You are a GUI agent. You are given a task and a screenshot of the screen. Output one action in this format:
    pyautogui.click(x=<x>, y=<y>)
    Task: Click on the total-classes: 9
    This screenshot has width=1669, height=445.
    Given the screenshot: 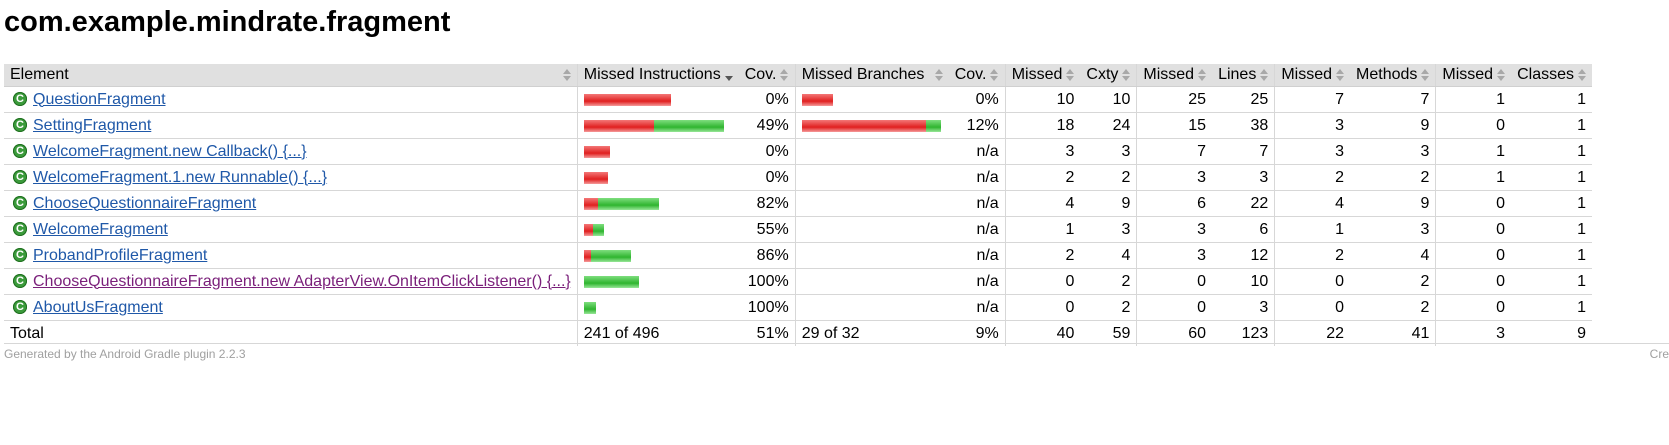 What is the action you would take?
    pyautogui.click(x=1581, y=333)
    